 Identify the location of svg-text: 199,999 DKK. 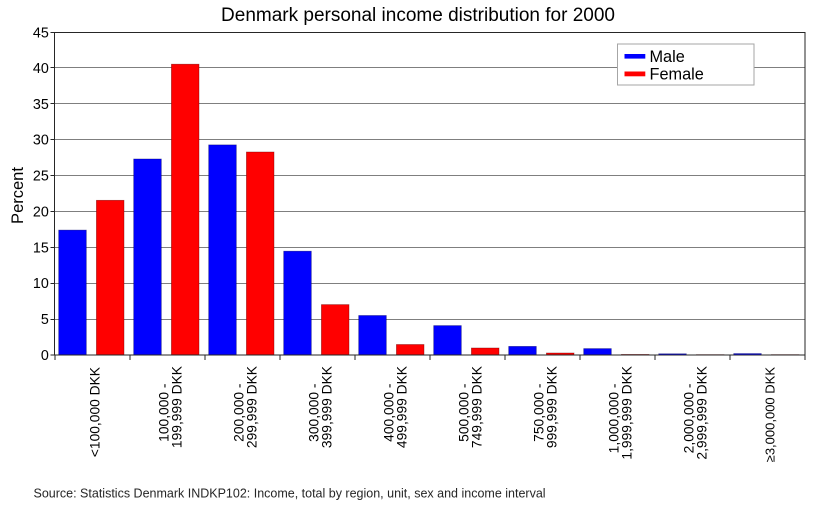
(176, 406).